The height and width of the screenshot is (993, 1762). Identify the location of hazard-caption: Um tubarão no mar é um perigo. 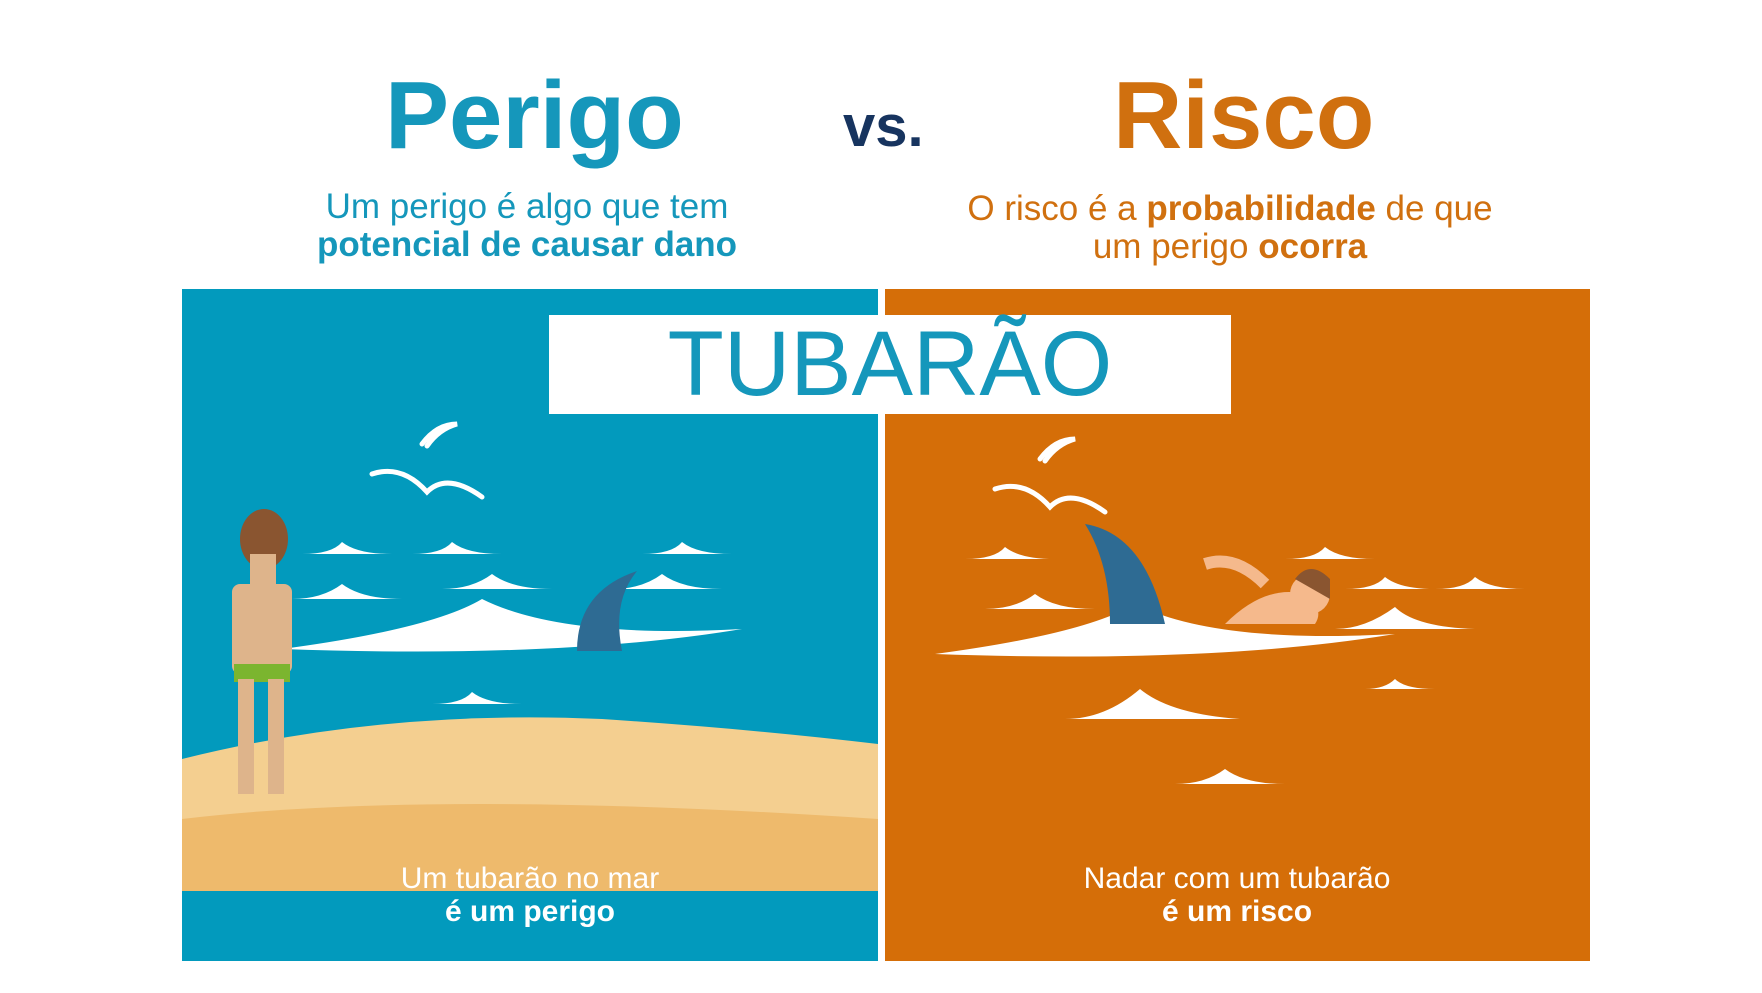
(530, 895).